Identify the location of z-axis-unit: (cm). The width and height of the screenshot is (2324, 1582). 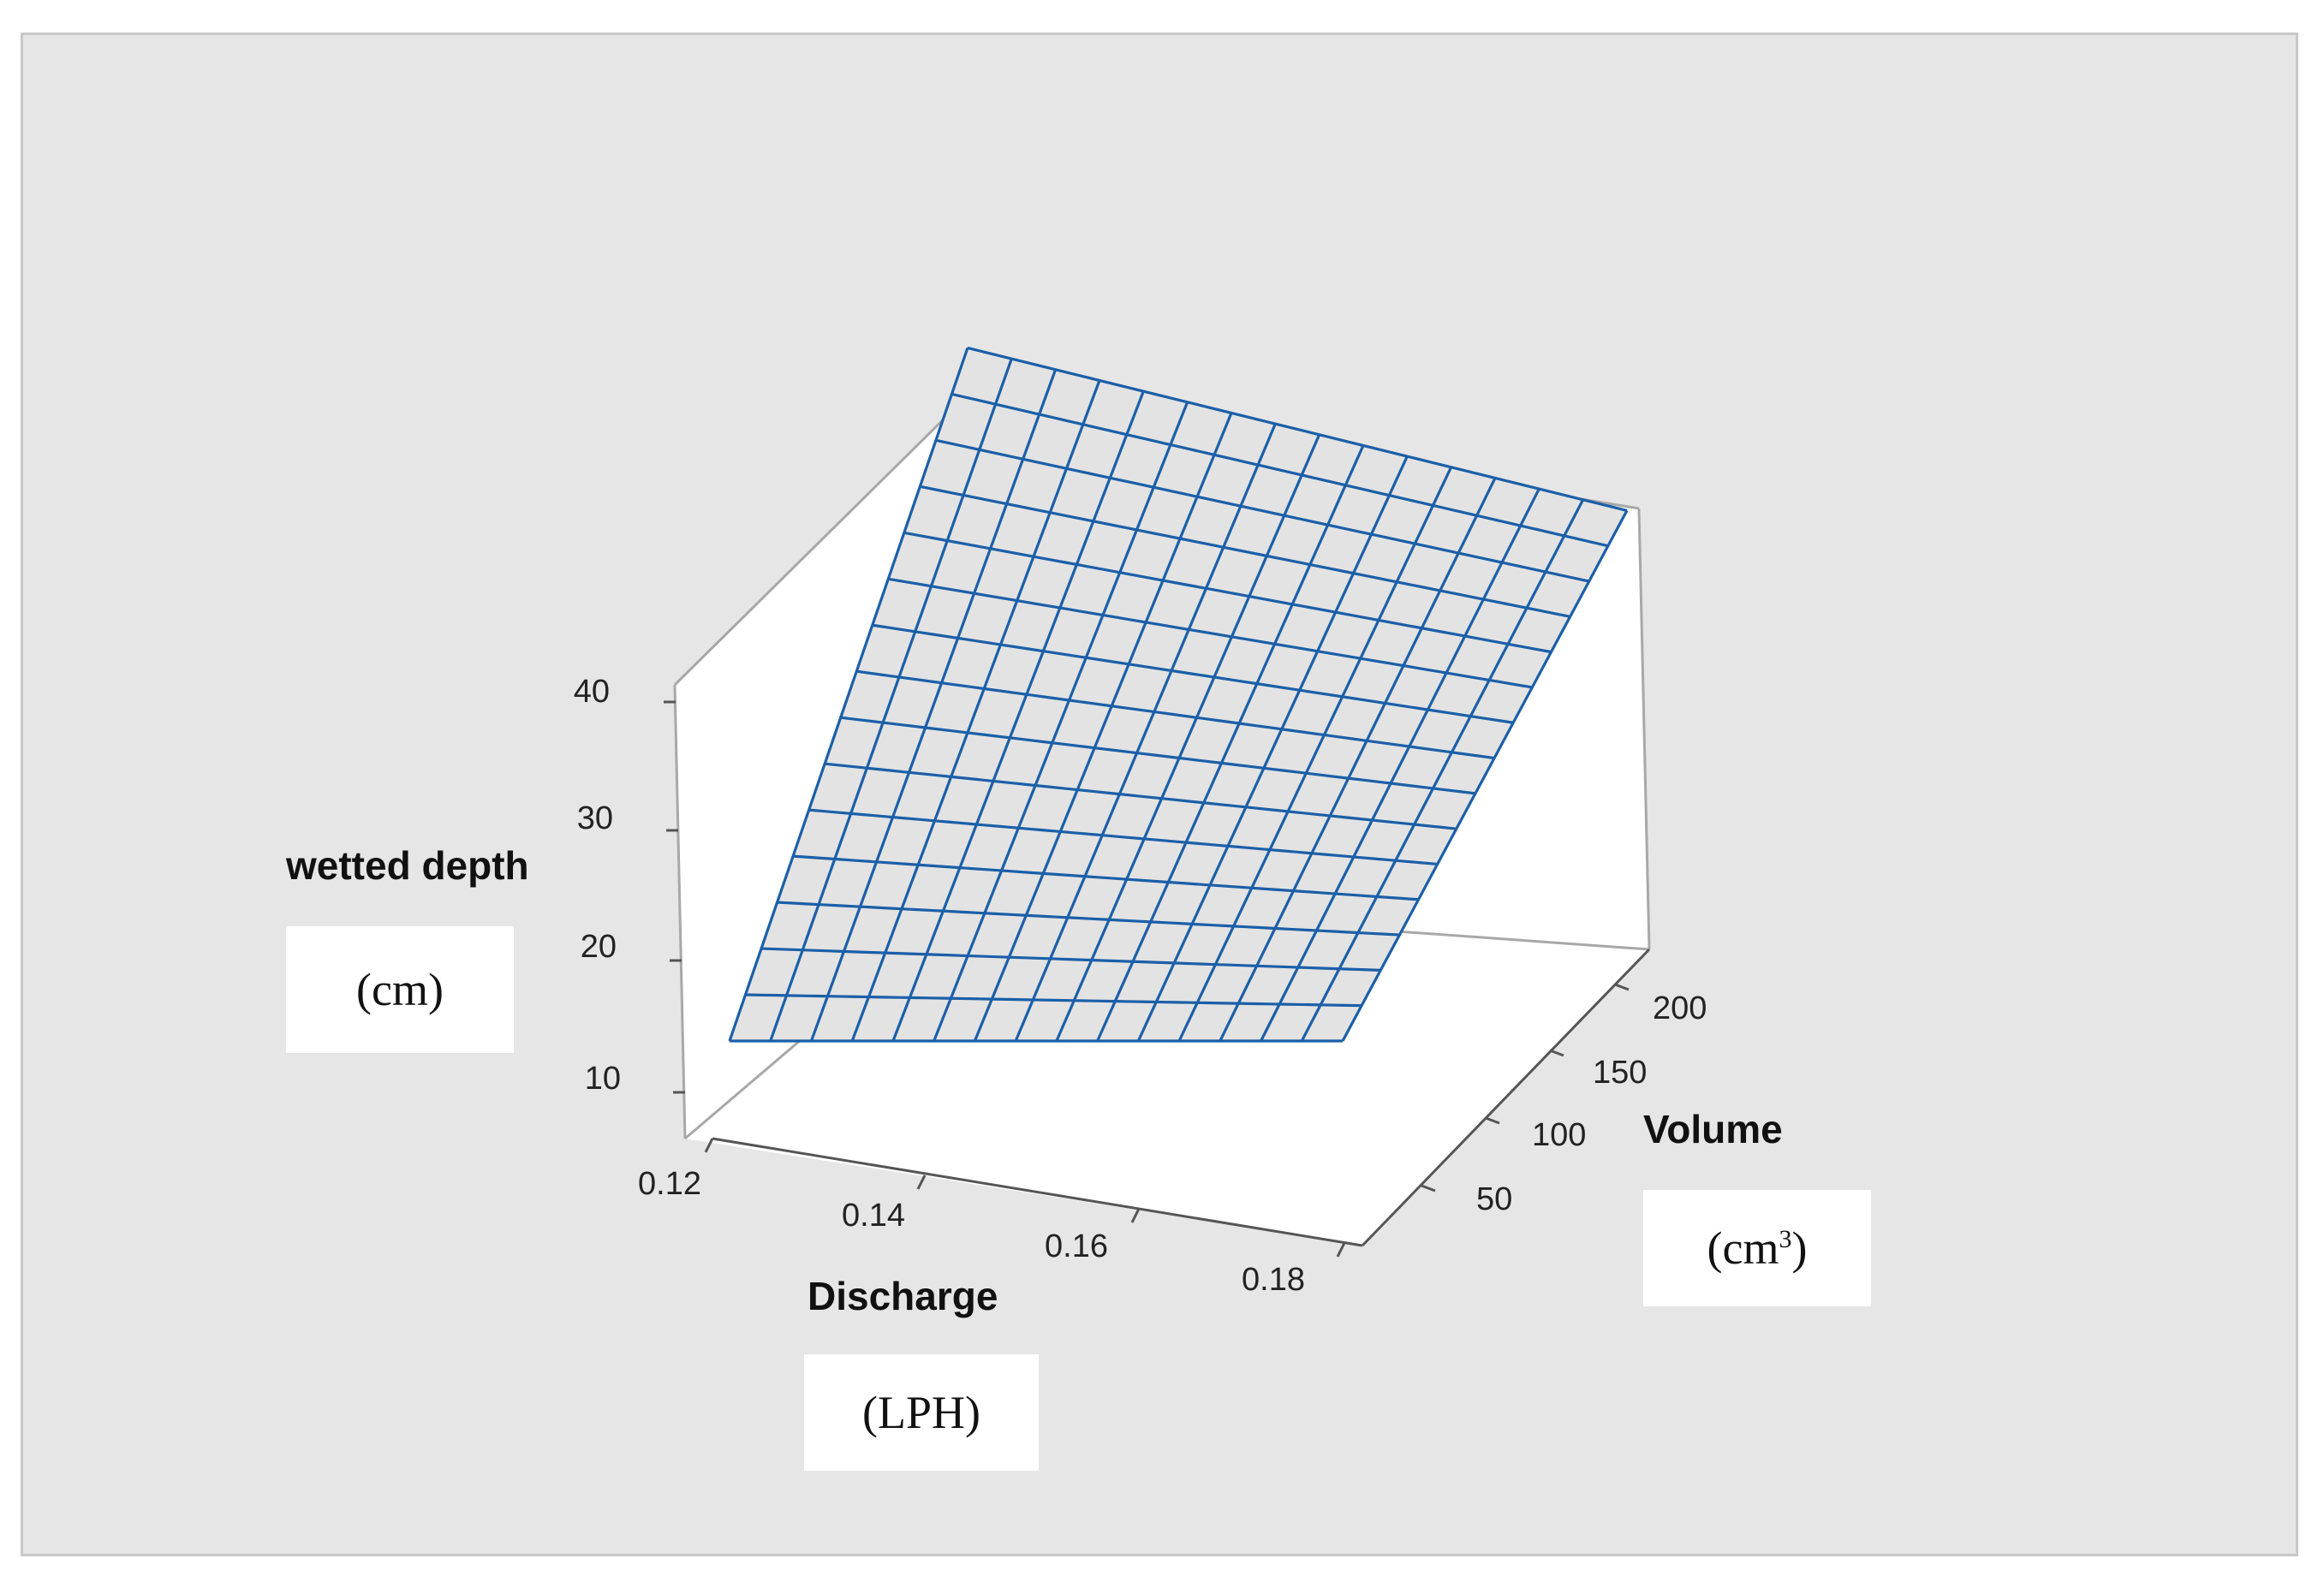
(400, 989).